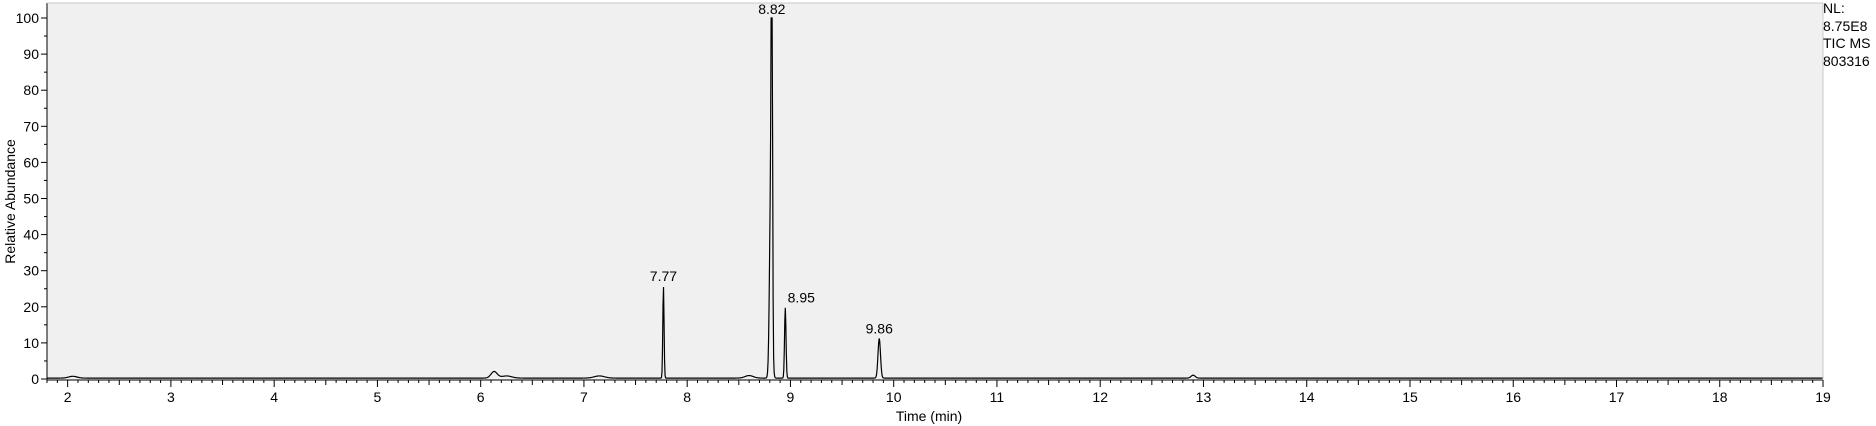 This screenshot has height=426, width=1876. I want to click on y-tick-label: 60, so click(31, 162).